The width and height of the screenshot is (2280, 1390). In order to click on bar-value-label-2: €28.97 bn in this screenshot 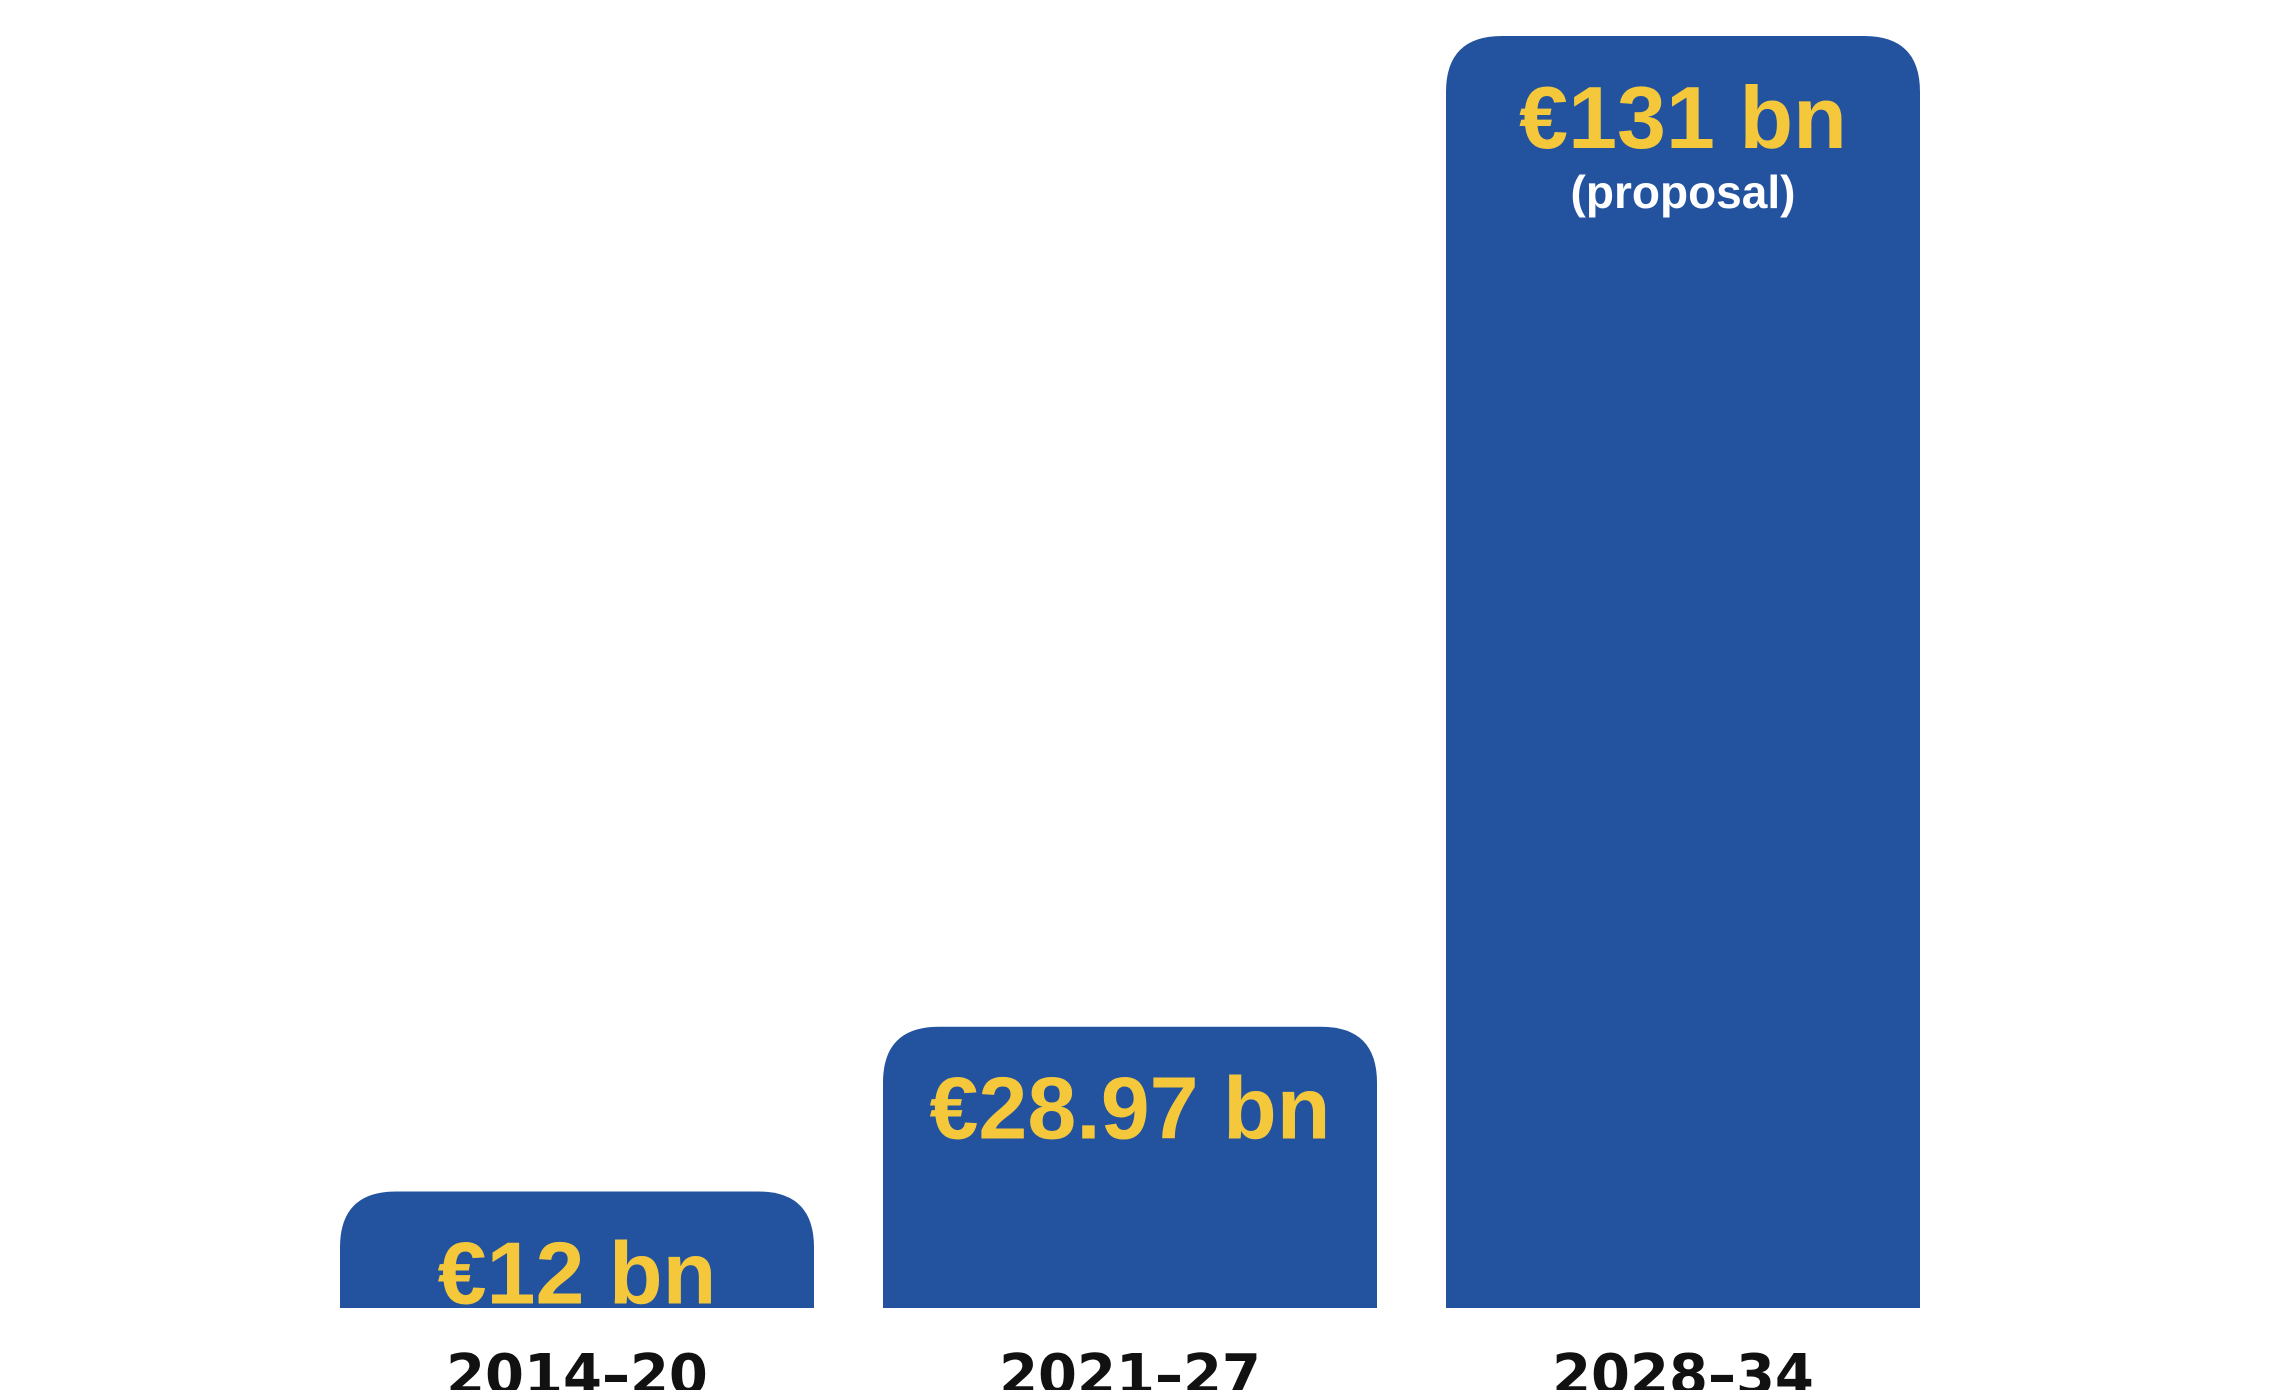, I will do `click(1129, 1108)`.